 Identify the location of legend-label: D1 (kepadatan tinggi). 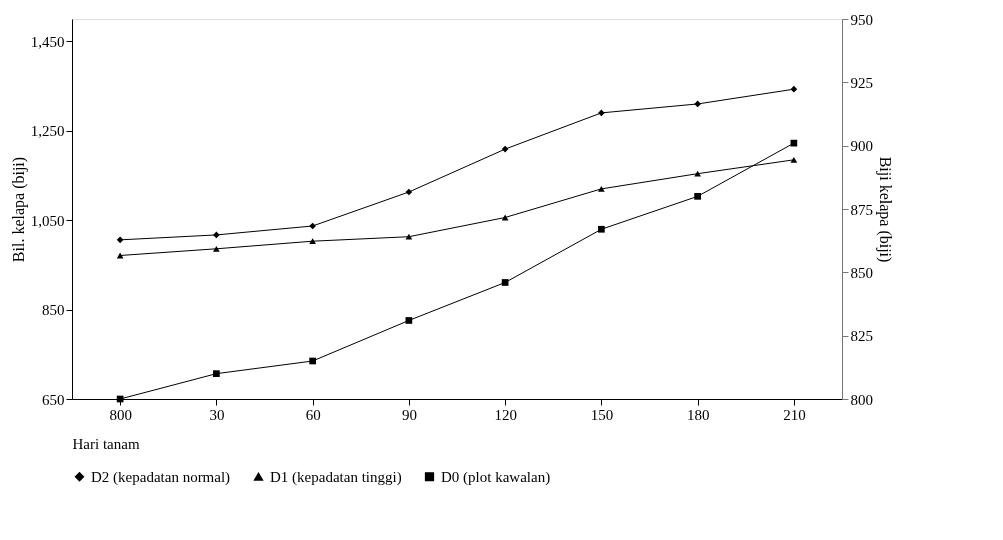
(336, 477).